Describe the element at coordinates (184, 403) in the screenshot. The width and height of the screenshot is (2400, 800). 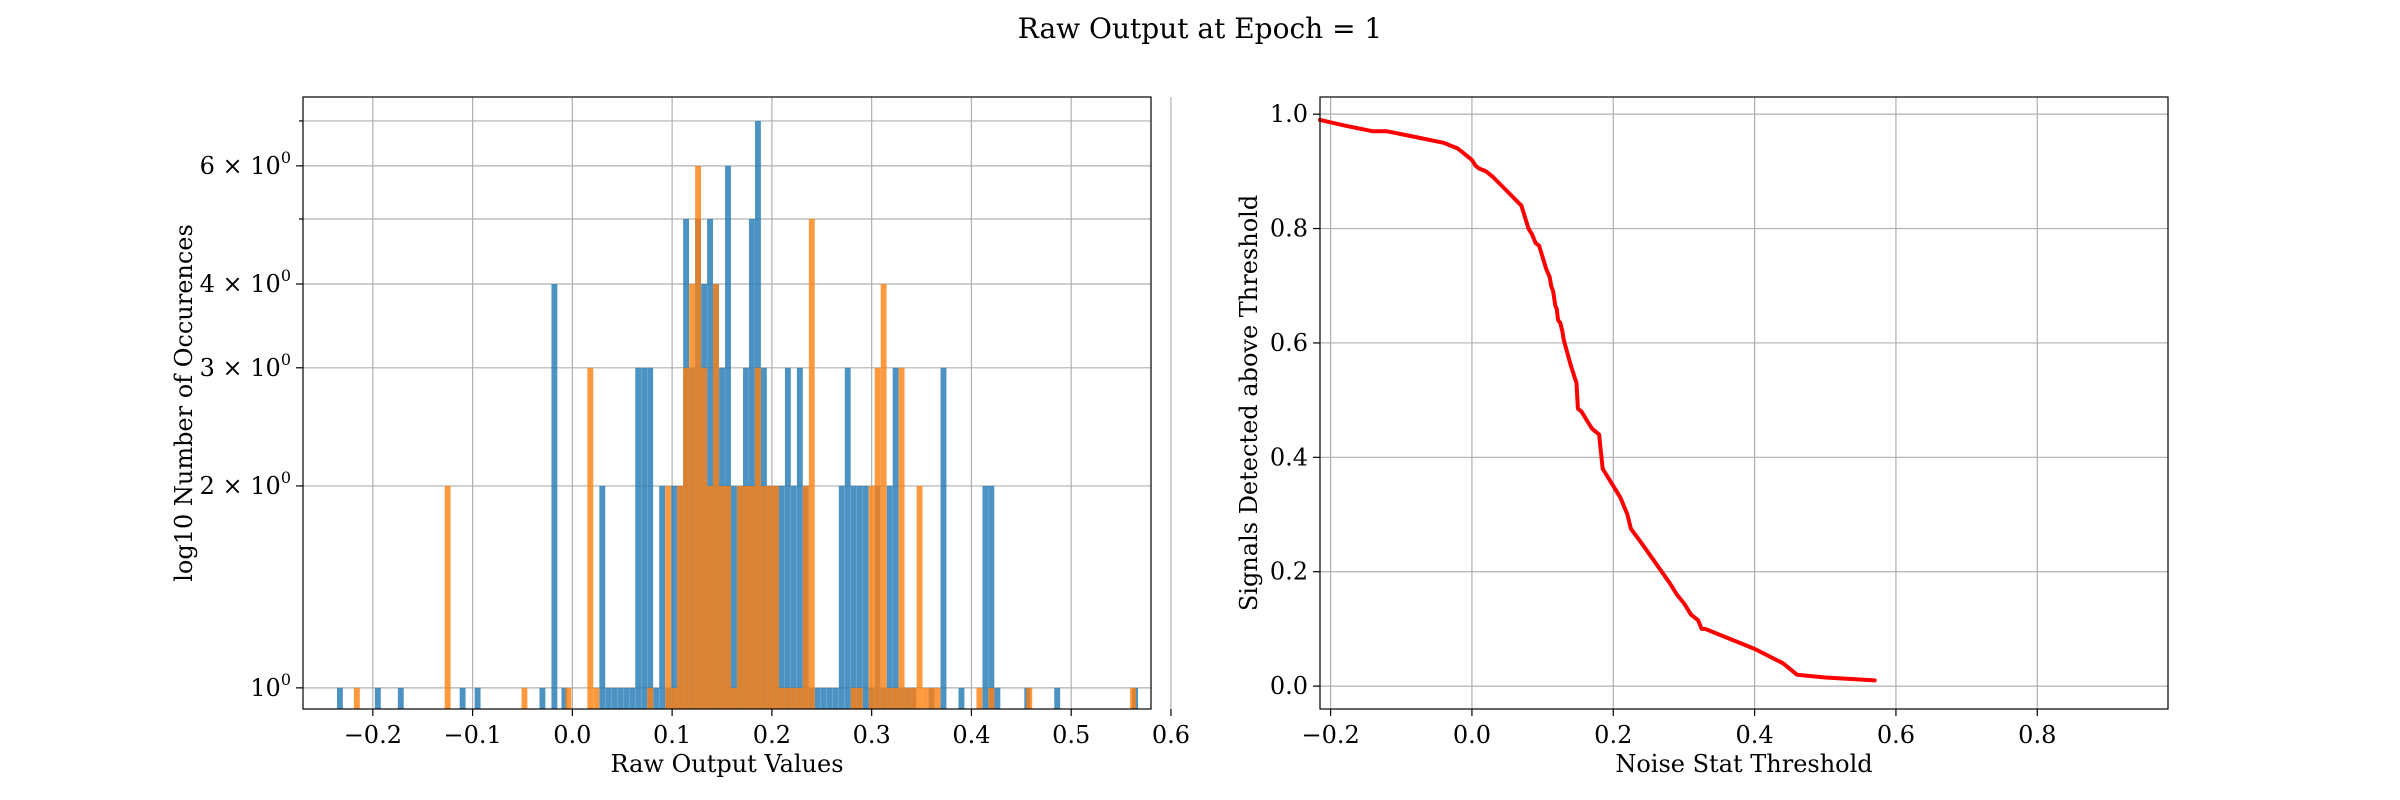
I see `histogram-y-axis-label: log10 Number of Occurences` at that location.